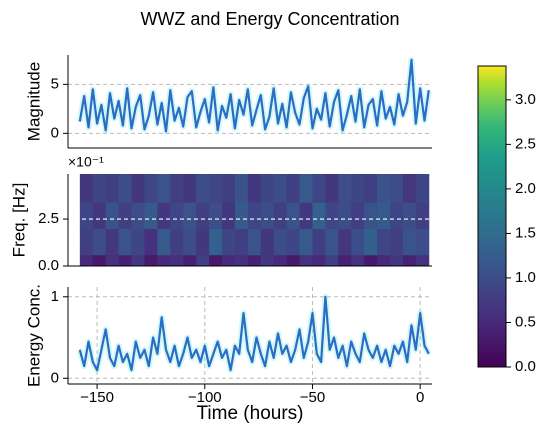  I want to click on y-tick-label: 1, so click(55, 296).